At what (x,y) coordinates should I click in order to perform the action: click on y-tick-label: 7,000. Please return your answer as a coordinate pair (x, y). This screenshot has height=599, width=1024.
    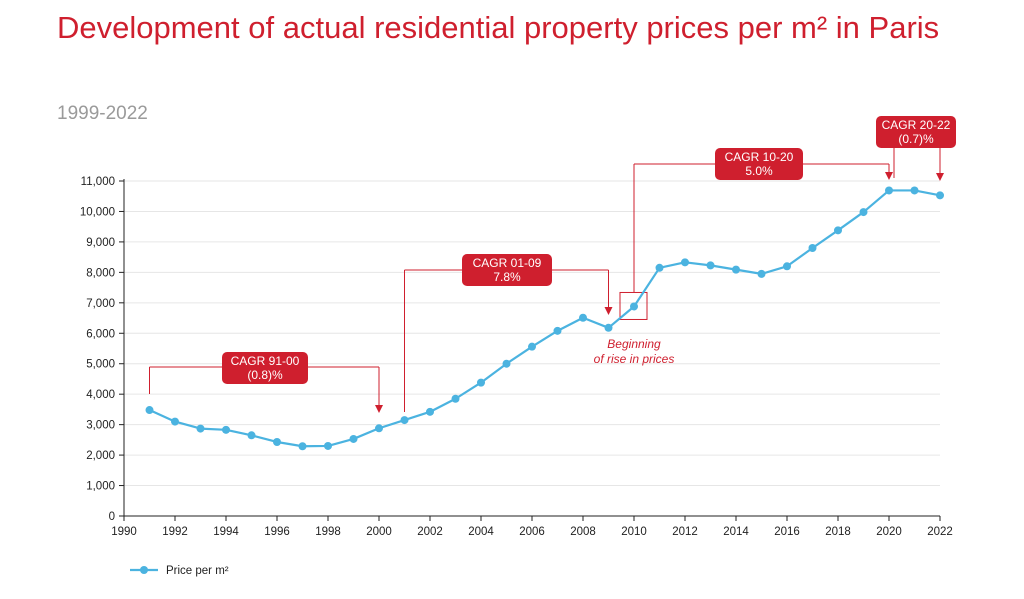
    Looking at the image, I should click on (100, 304).